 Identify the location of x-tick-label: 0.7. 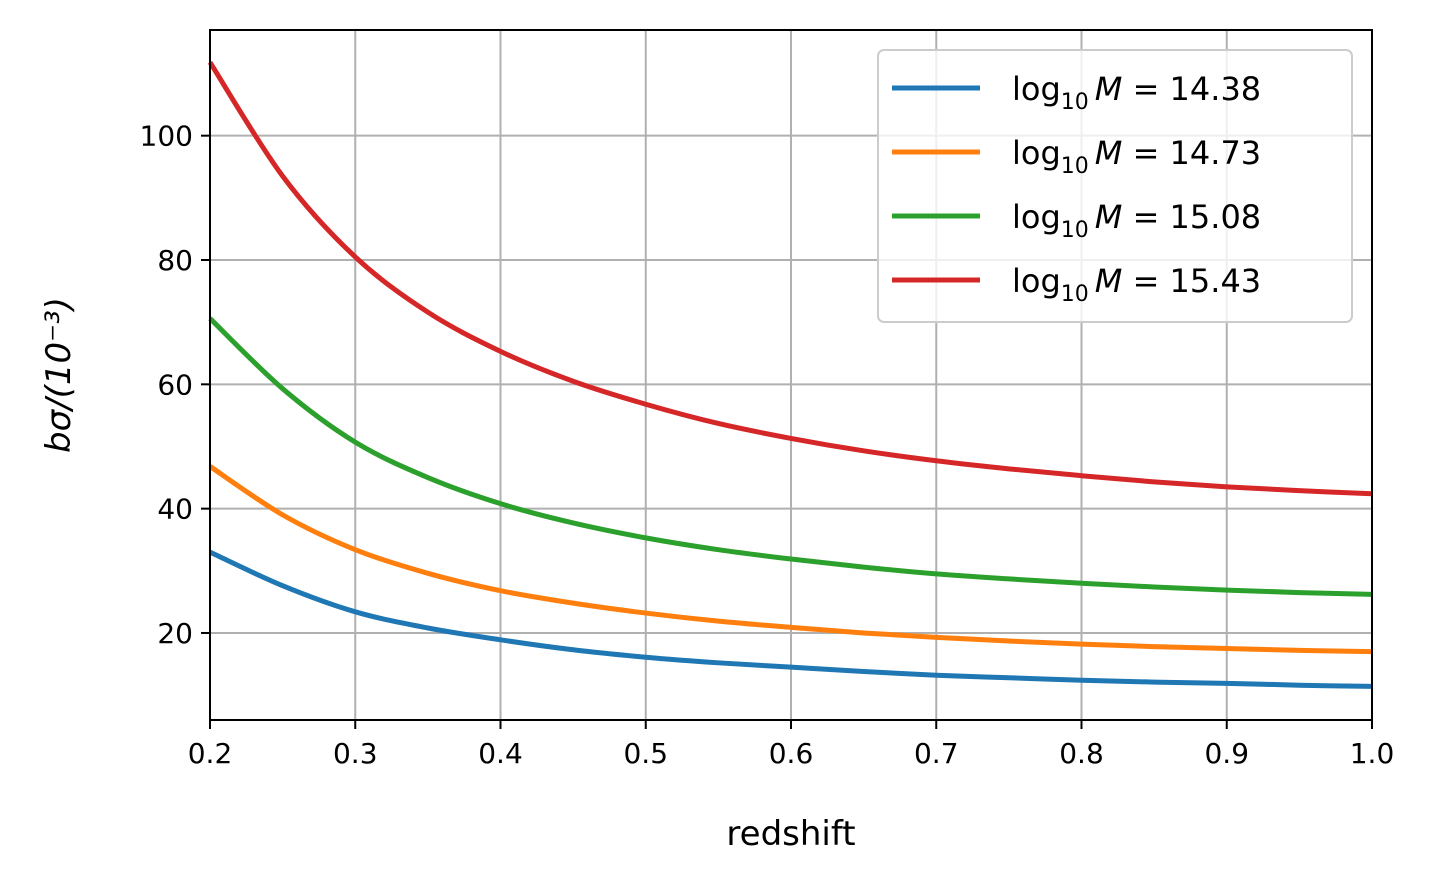
(936, 753).